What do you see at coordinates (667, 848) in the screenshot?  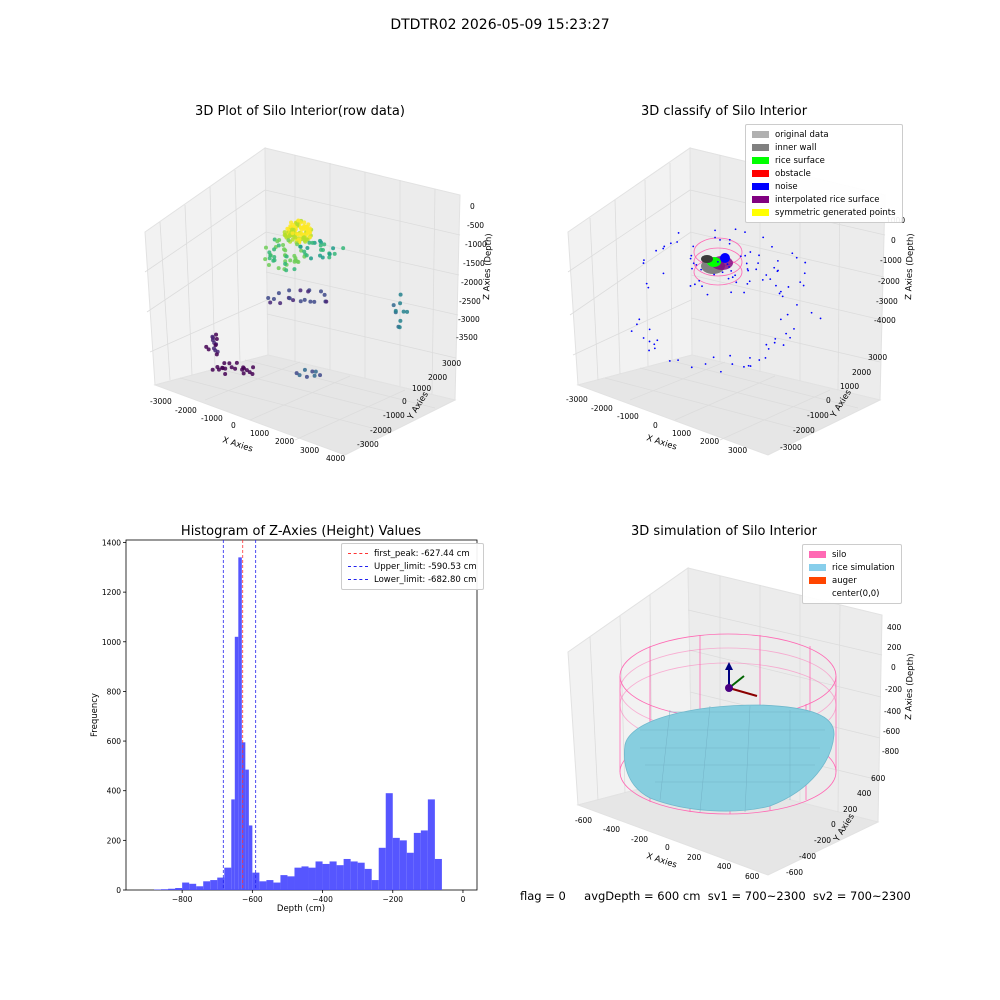 I see `panel4-x-ticks: -600 -400 -200 0 200 400 600` at bounding box center [667, 848].